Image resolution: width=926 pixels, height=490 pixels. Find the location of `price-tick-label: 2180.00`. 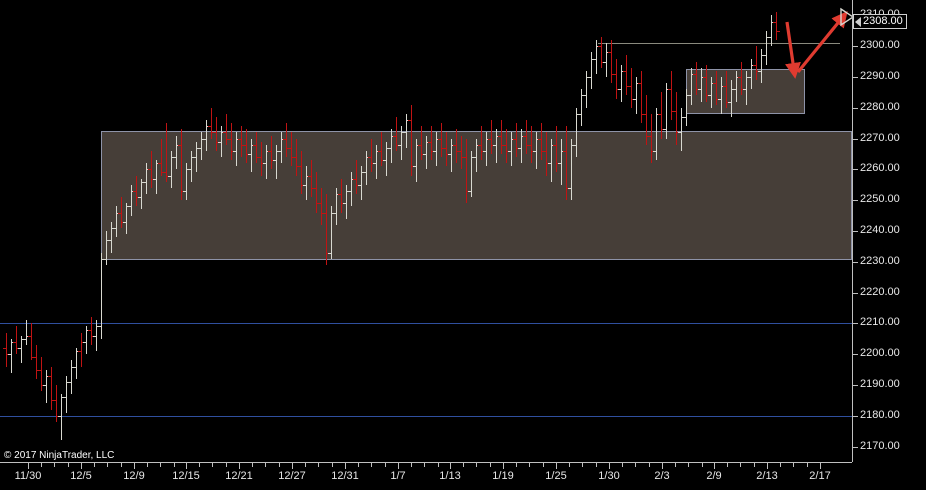

price-tick-label: 2180.00 is located at coordinates (880, 415).